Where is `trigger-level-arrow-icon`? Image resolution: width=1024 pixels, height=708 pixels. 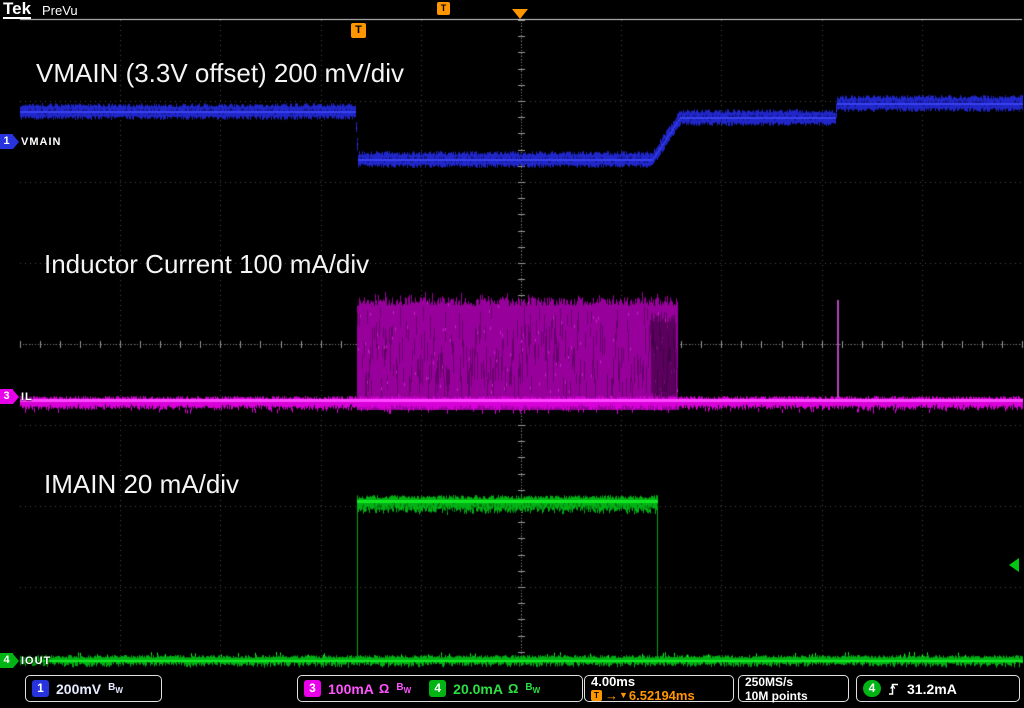
trigger-level-arrow-icon is located at coordinates (1014, 565).